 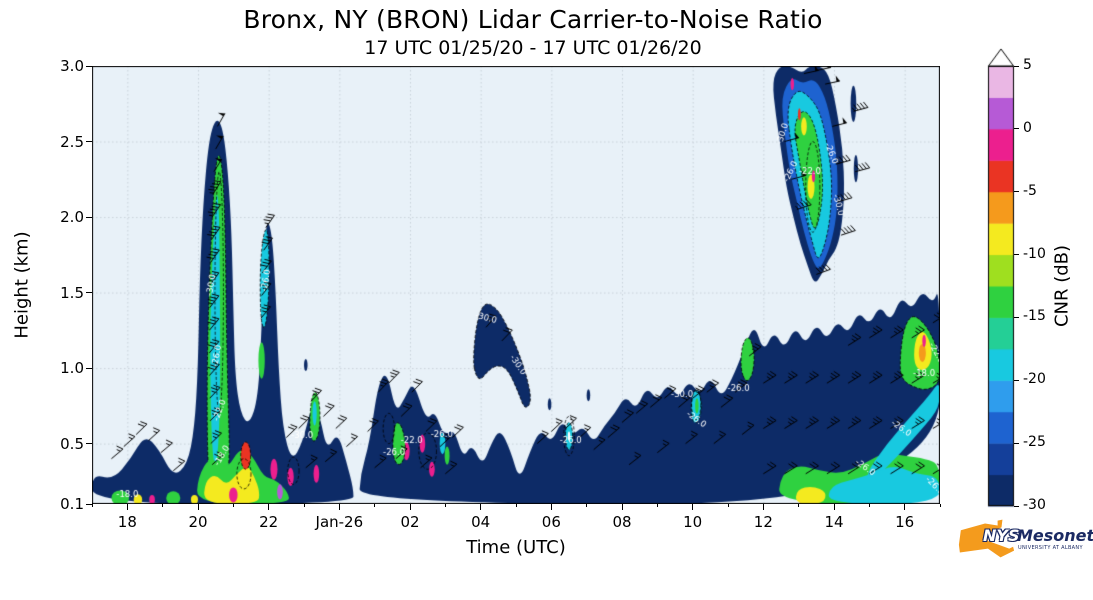 What do you see at coordinates (72, 368) in the screenshot?
I see `y-tick-label: 1.0` at bounding box center [72, 368].